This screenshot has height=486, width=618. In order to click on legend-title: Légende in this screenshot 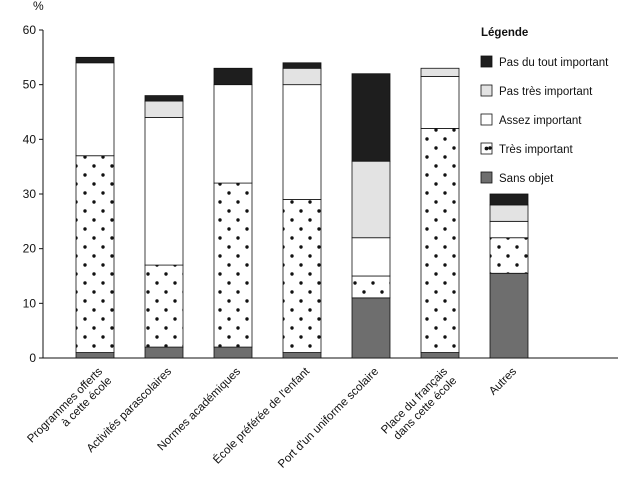, I will do `click(504, 33)`.